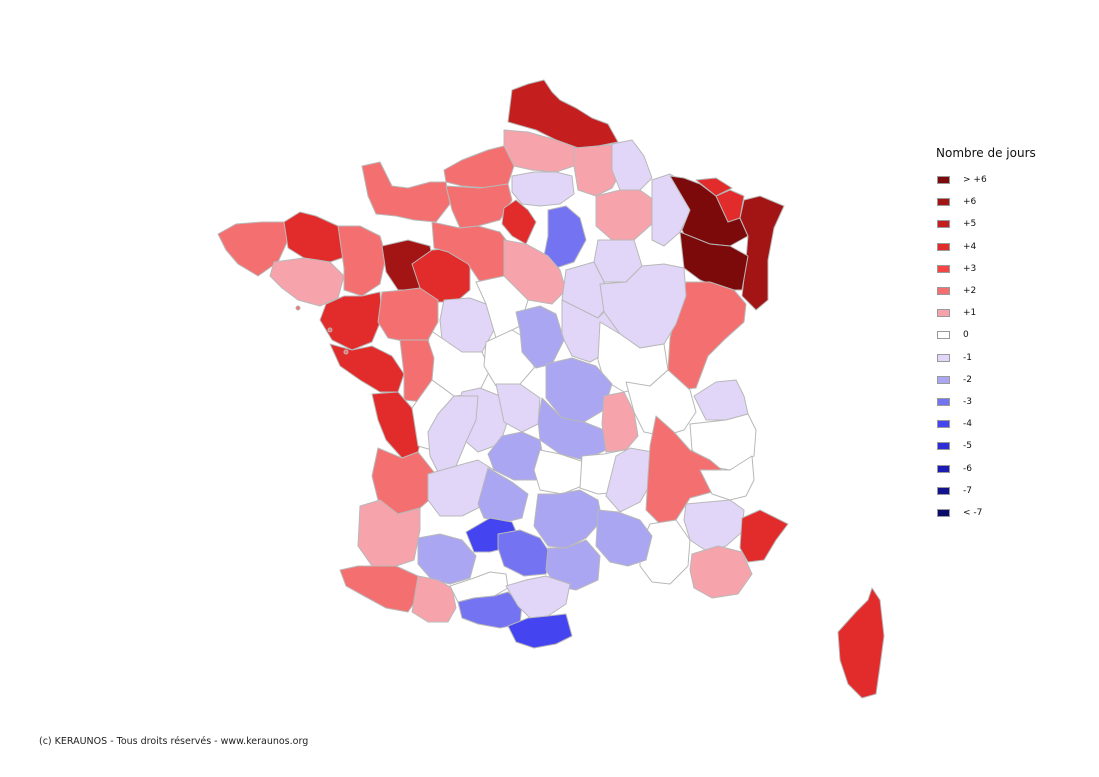  What do you see at coordinates (970, 268) in the screenshot?
I see `legend-label: +3` at bounding box center [970, 268].